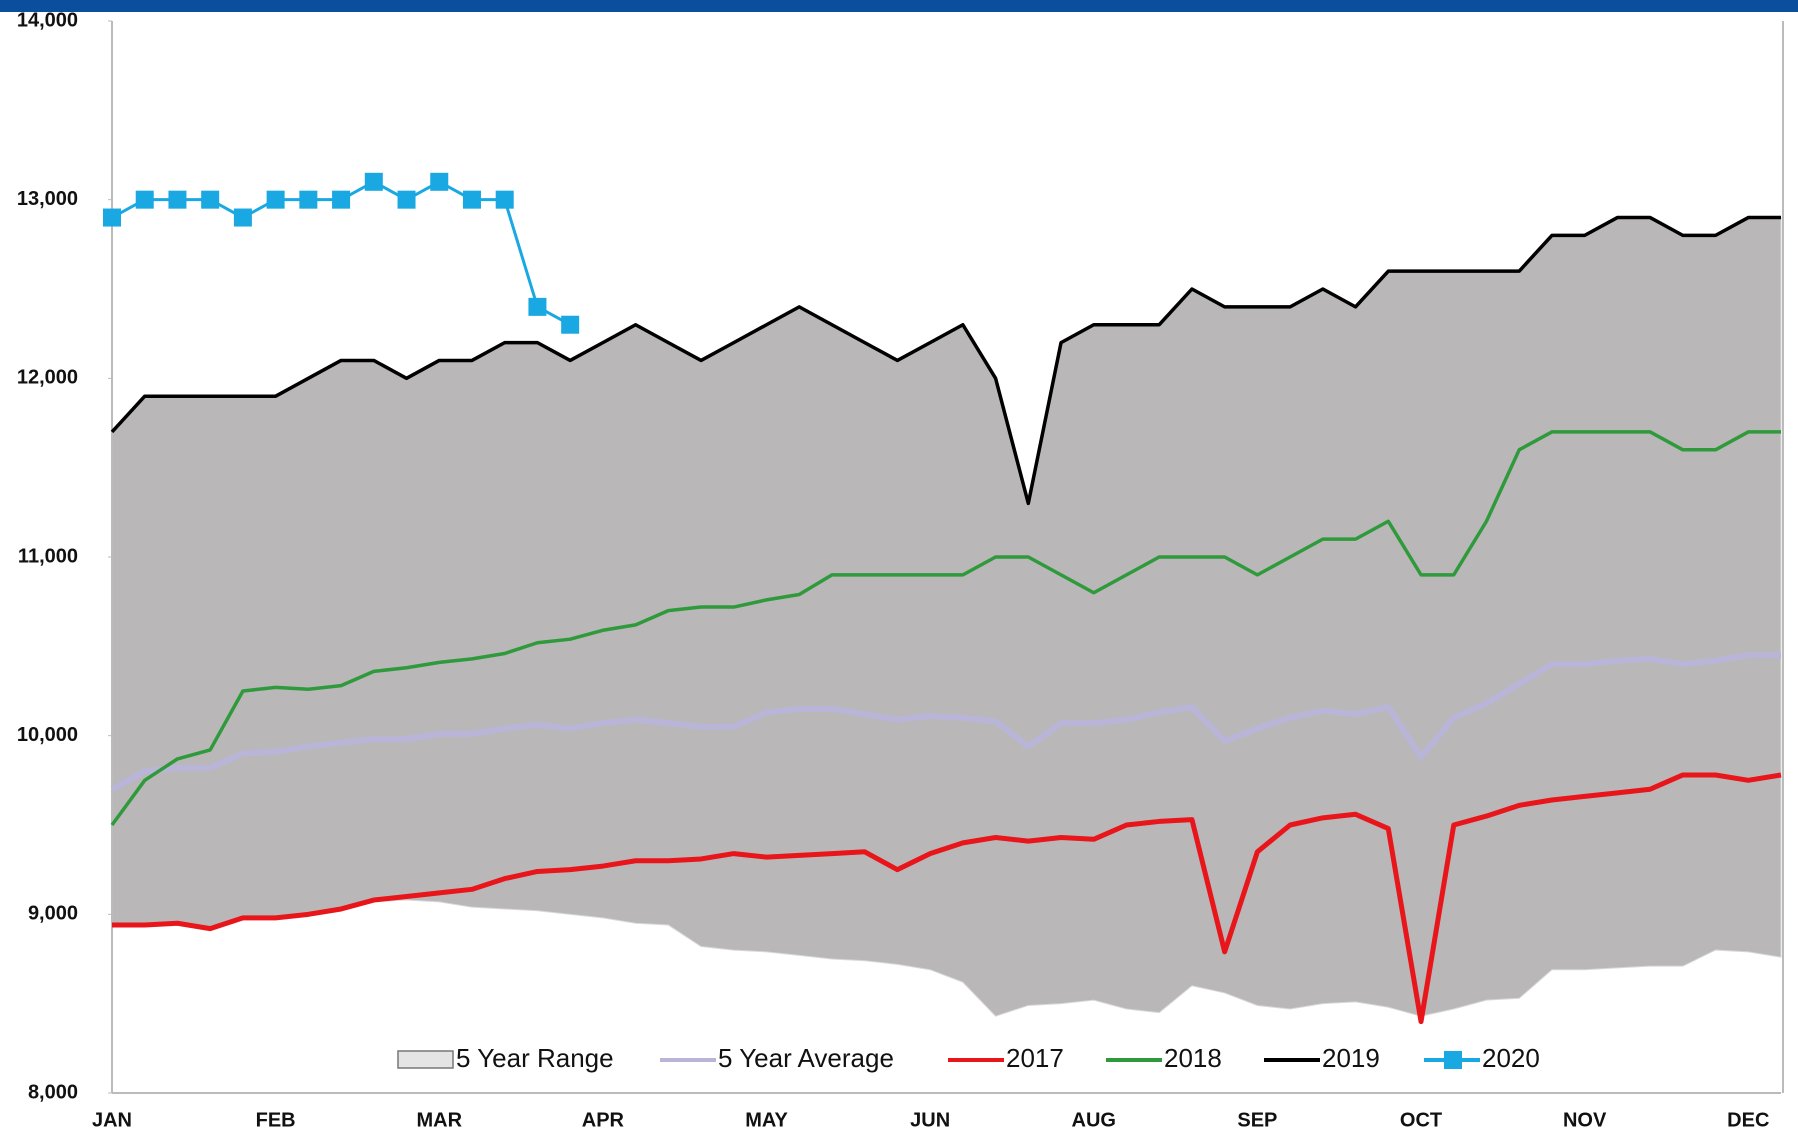  What do you see at coordinates (603, 1120) in the screenshot?
I see `x-tick-label: APR` at bounding box center [603, 1120].